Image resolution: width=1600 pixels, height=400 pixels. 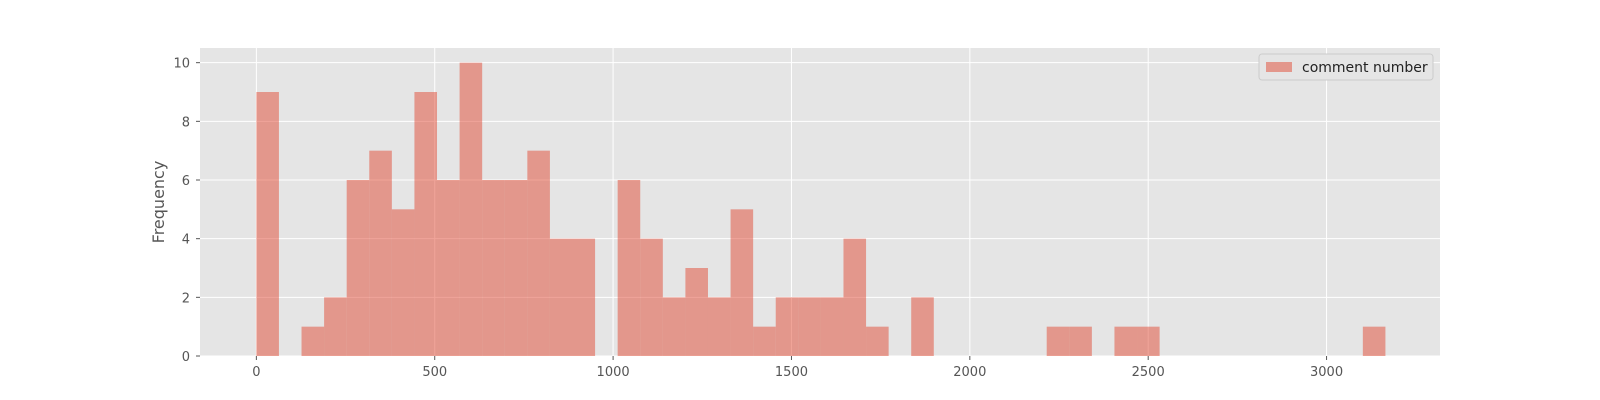 What do you see at coordinates (186, 181) in the screenshot?
I see `y-tick-label: 6` at bounding box center [186, 181].